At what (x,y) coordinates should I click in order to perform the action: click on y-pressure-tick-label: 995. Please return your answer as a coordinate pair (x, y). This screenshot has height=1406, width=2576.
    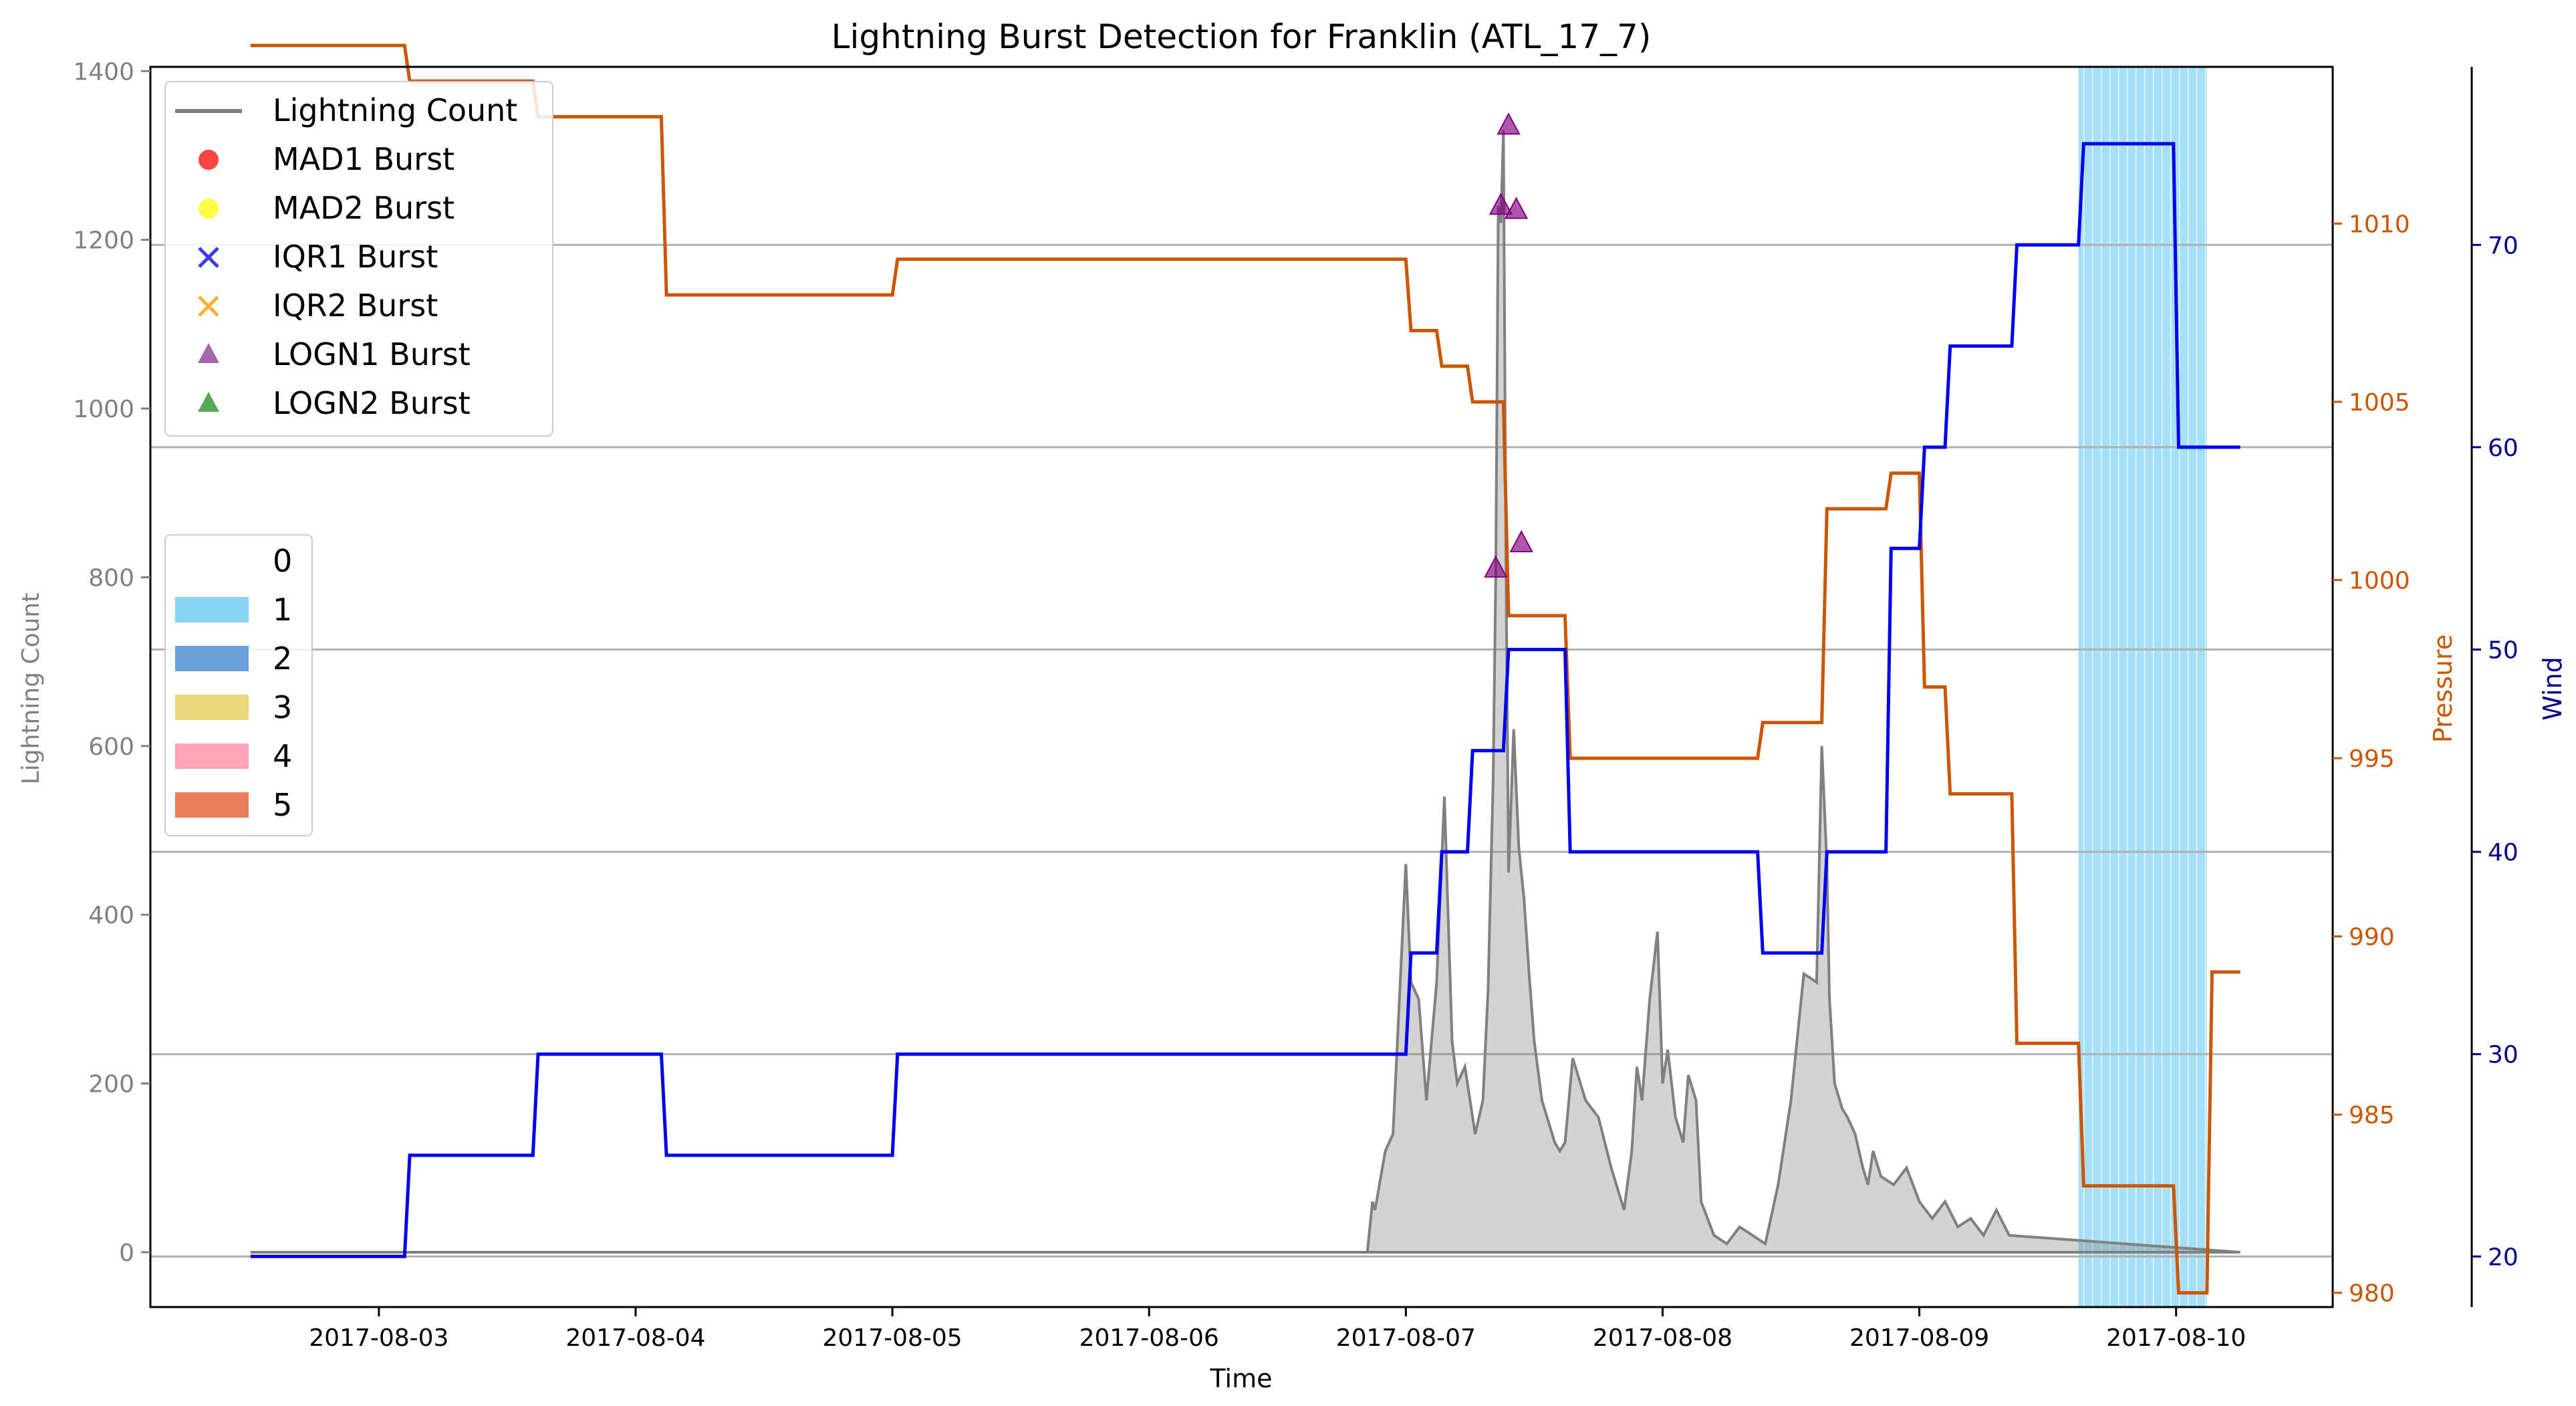
    Looking at the image, I should click on (2372, 759).